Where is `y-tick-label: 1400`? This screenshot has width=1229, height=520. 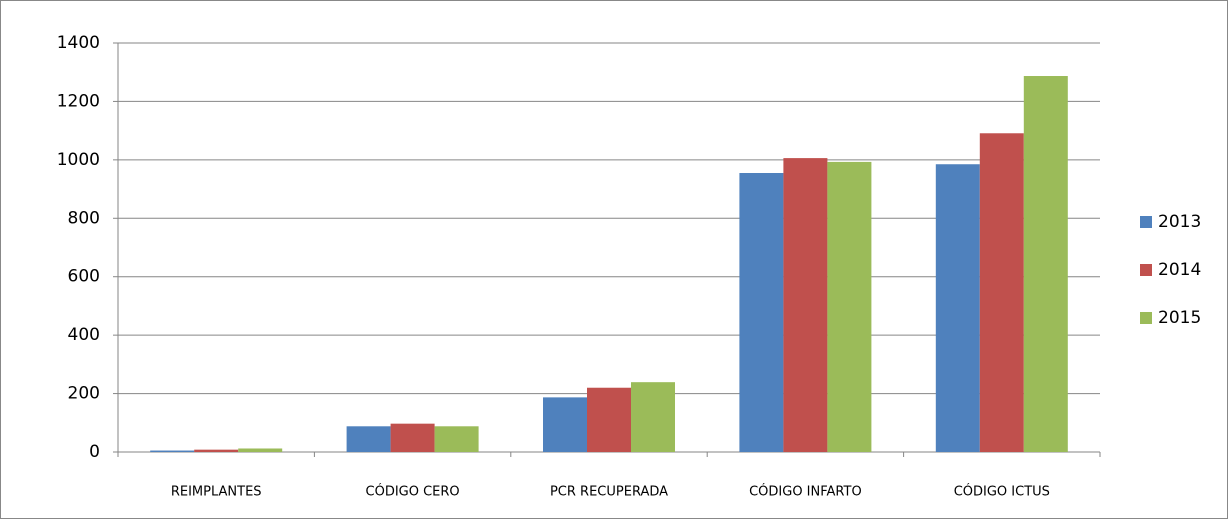
y-tick-label: 1400 is located at coordinates (78, 43).